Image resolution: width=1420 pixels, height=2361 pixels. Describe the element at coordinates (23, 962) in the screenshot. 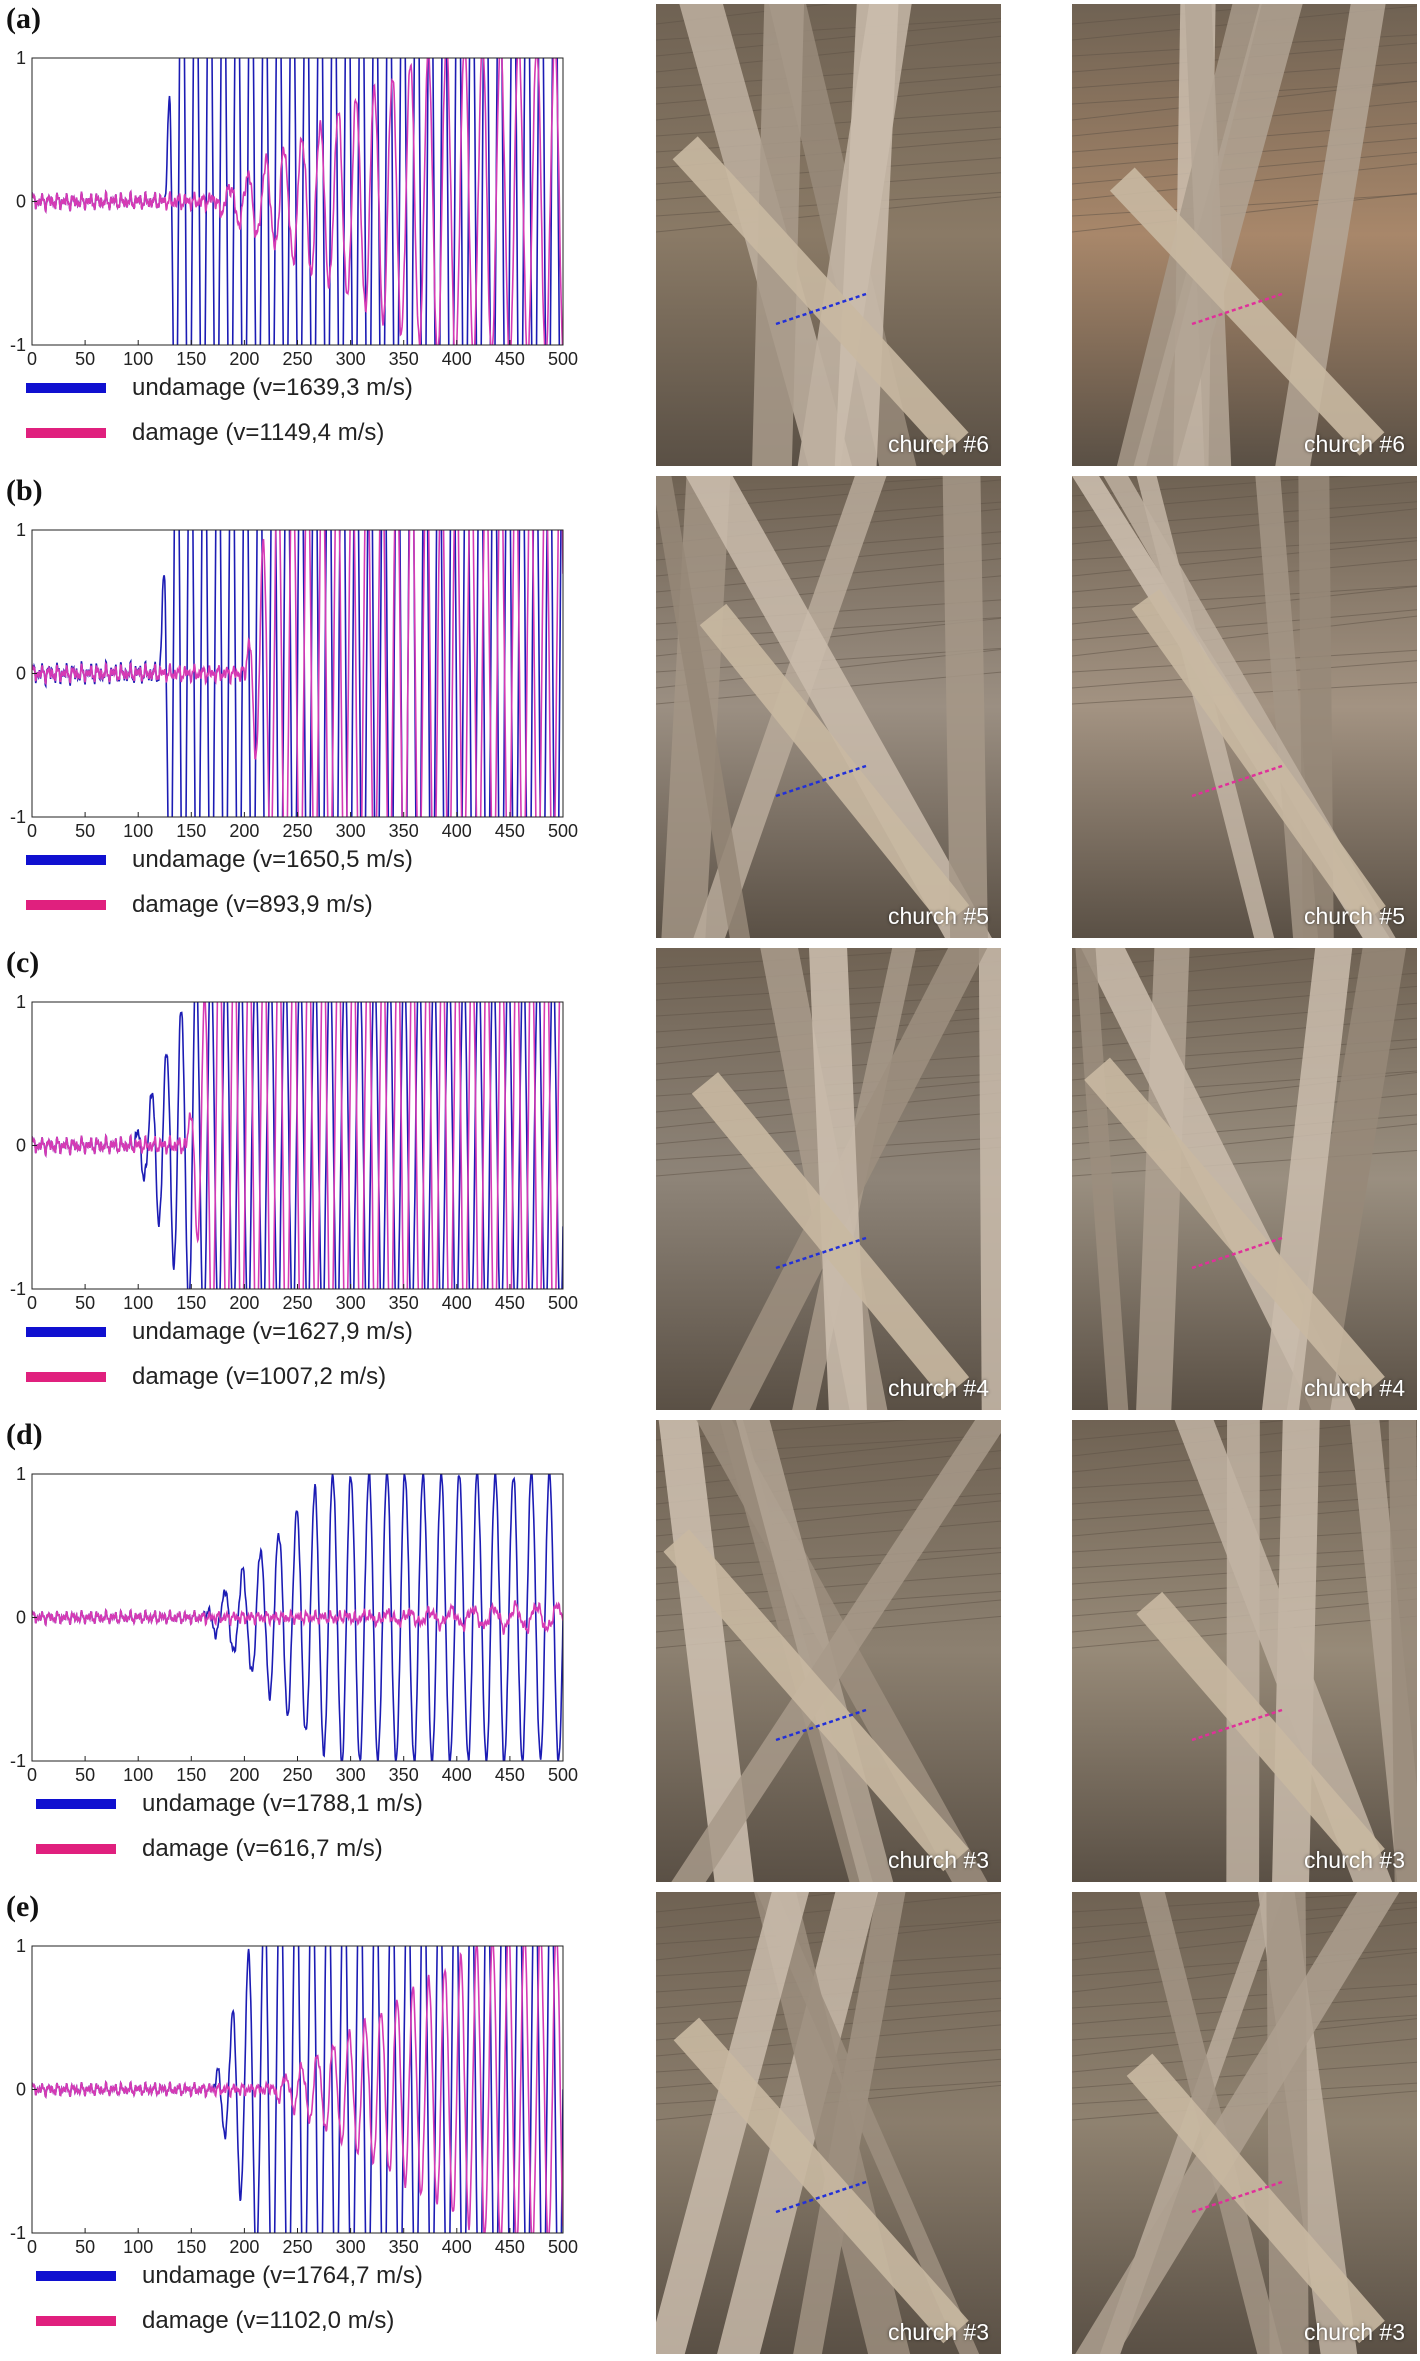

I see `panel-label: (c)` at that location.